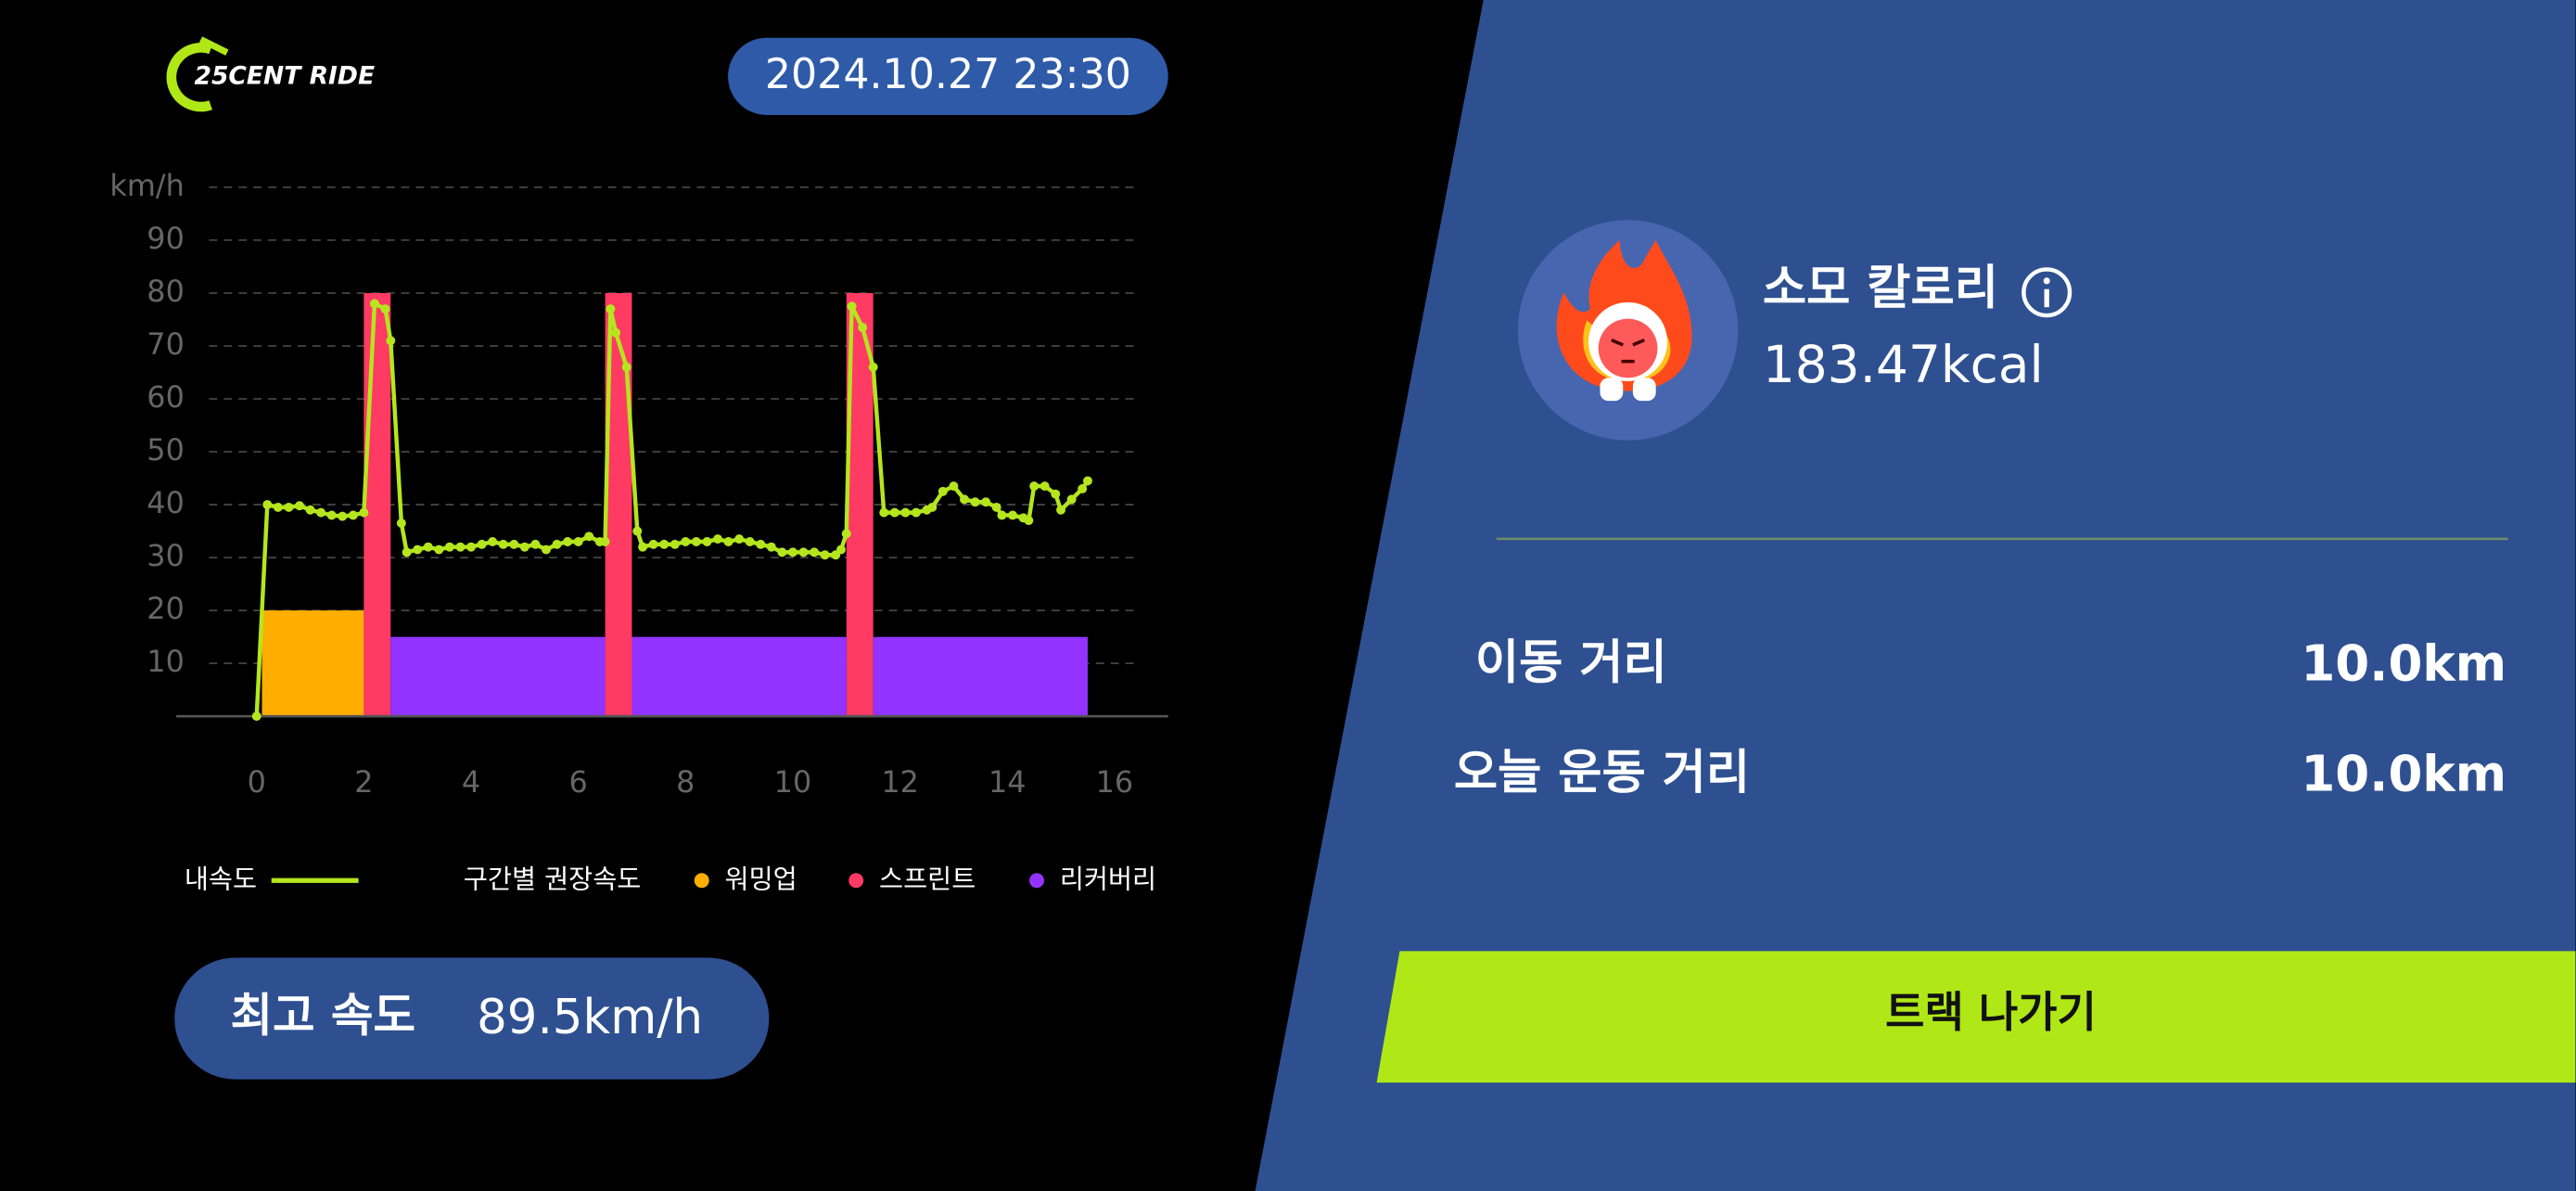  Describe the element at coordinates (578, 782) in the screenshot. I see `x-tick-label: 6` at that location.